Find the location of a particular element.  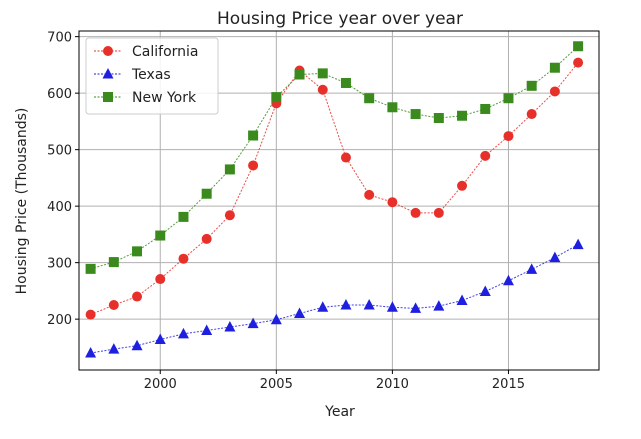

x-tick-label: 2005 is located at coordinates (276, 384).